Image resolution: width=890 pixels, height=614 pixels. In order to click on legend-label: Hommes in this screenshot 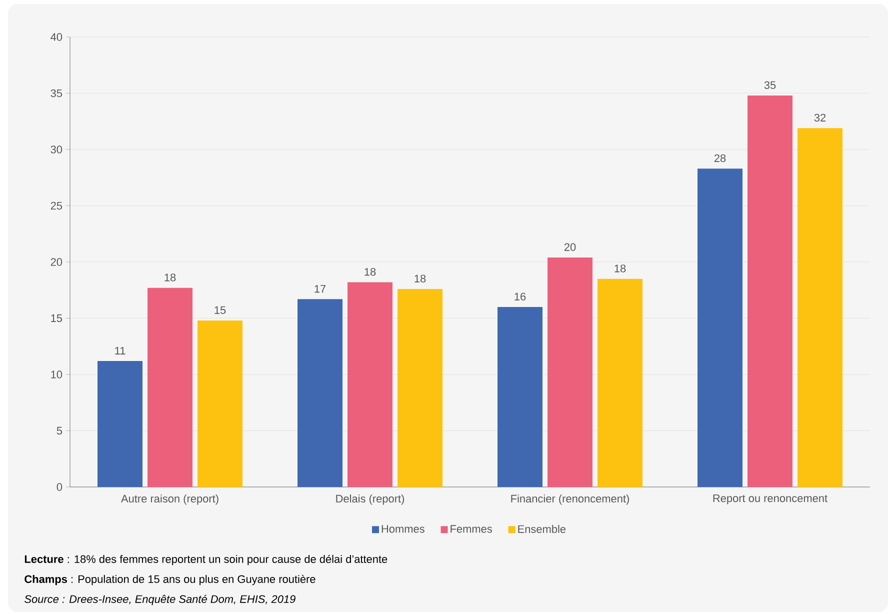, I will do `click(403, 529)`.